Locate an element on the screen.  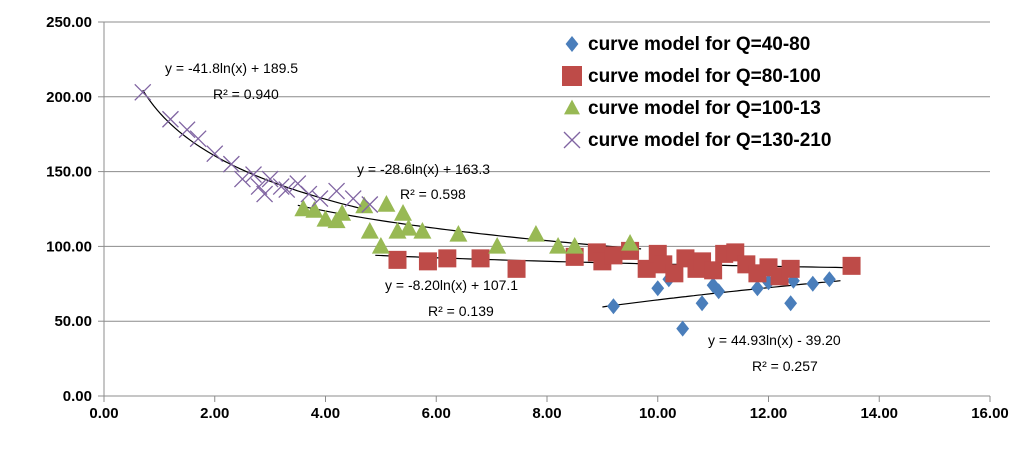
y-tick-label: 150.00 is located at coordinates (69, 172).